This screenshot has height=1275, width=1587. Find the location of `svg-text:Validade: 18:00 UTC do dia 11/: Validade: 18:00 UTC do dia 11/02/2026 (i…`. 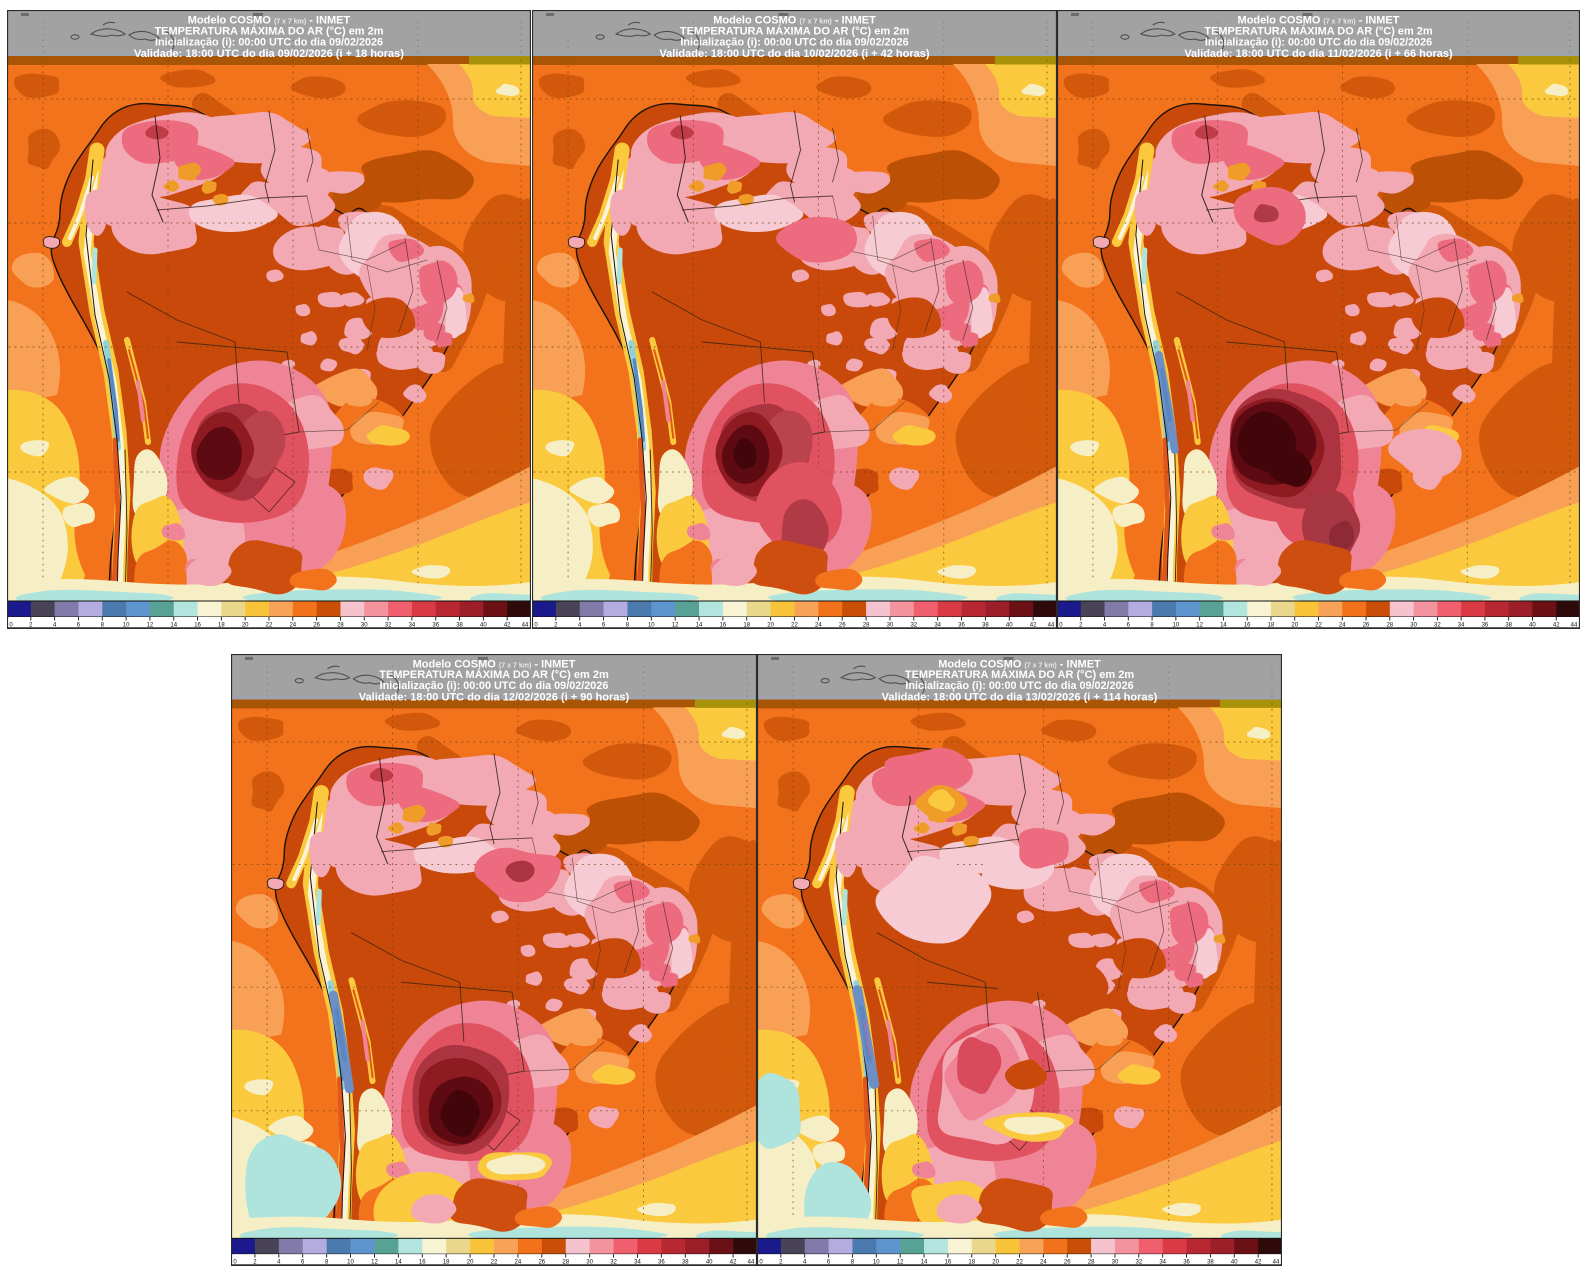

svg-text:Validade: 18:00 UTC do dia 11/: Validade: 18:00 UTC do dia 11/02/2026 (i… is located at coordinates (1318, 54).